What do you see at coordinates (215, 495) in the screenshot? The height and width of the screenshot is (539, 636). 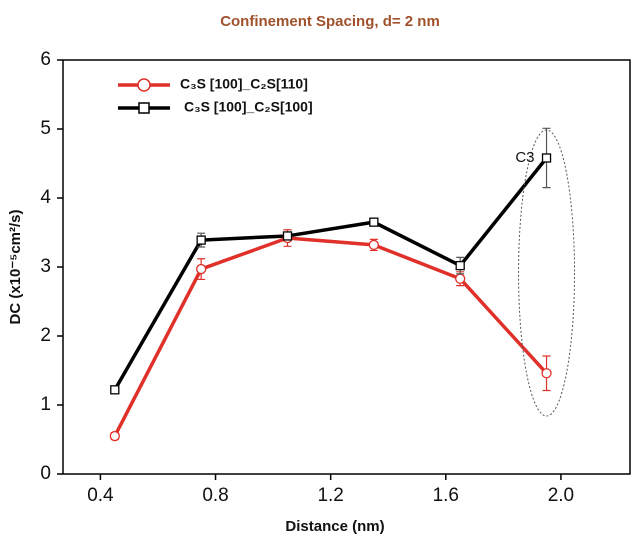 I see `x-tick-label: 0.8` at bounding box center [215, 495].